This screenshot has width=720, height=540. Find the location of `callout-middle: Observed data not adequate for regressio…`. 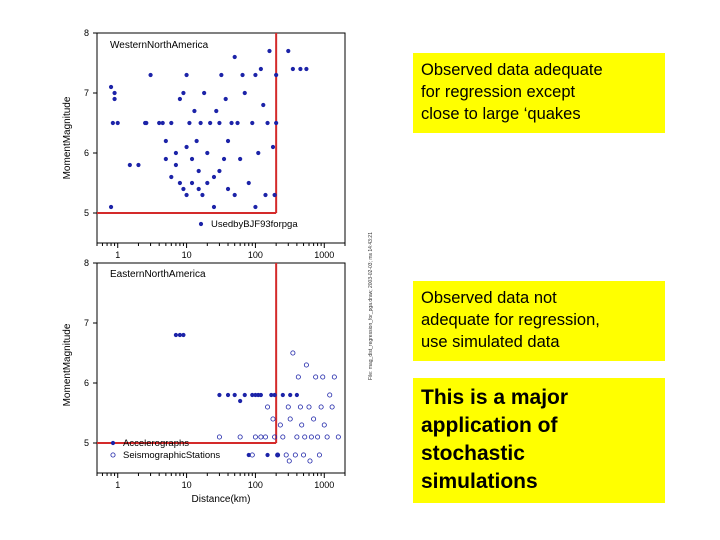

callout-middle: Observed data not adequate for regressio… is located at coordinates (539, 321).